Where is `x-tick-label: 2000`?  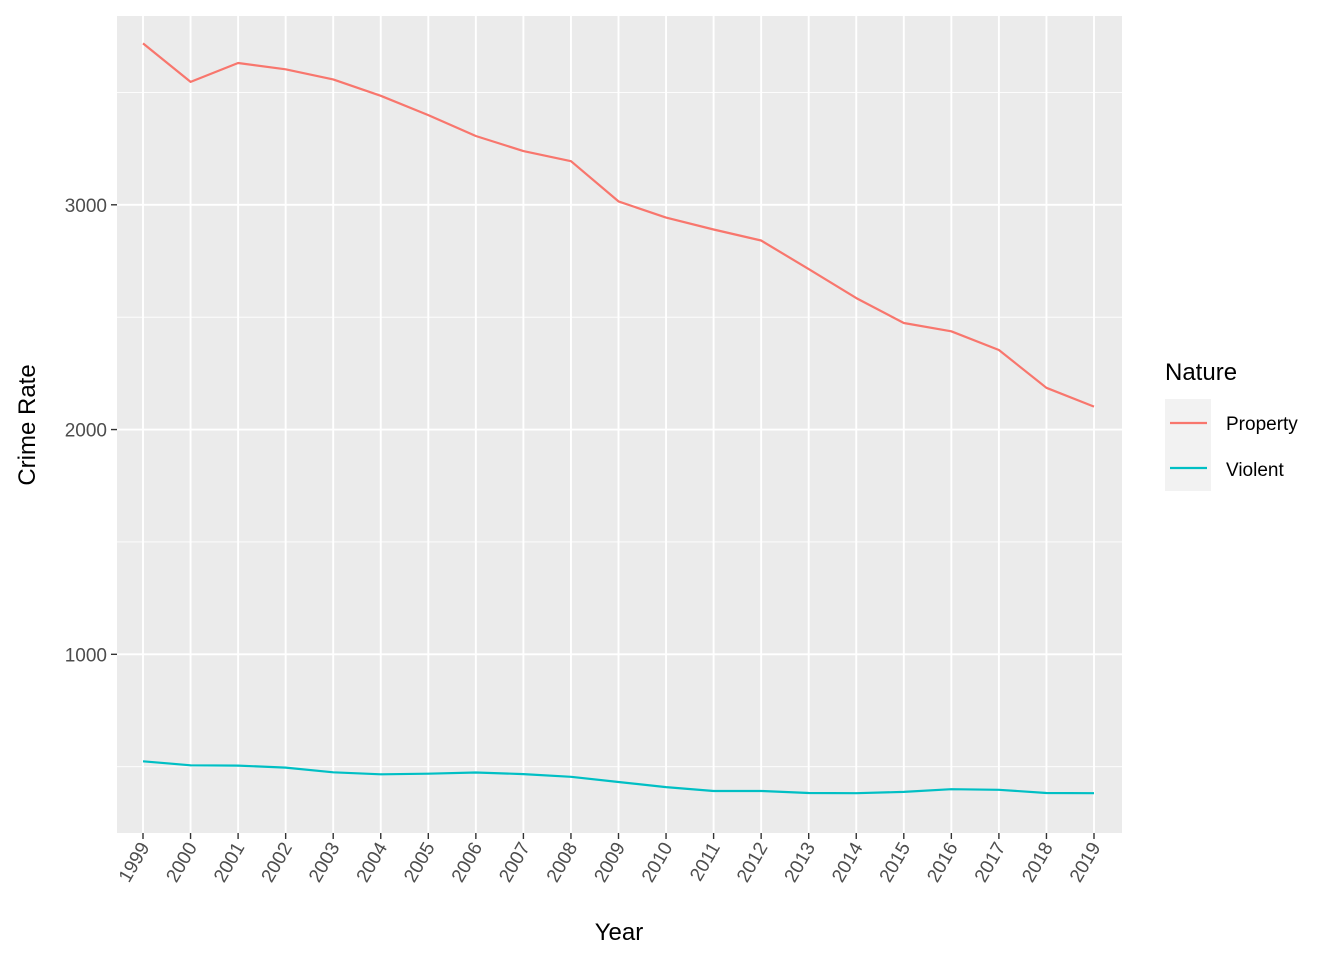 x-tick-label: 2000 is located at coordinates (182, 862).